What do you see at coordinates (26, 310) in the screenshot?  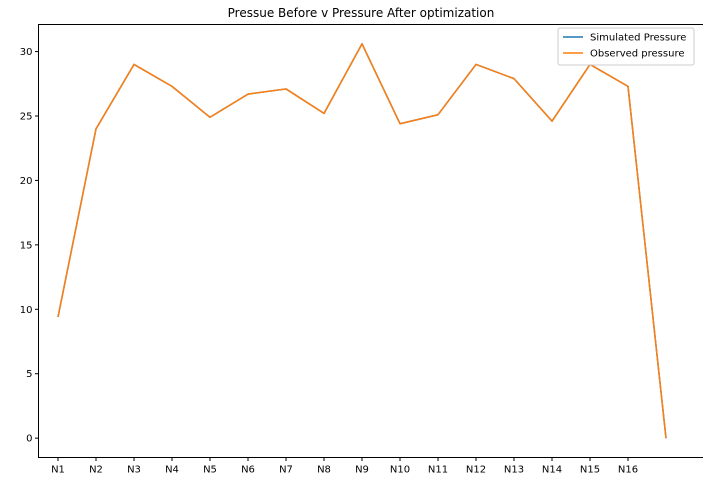 I see `y-tick-label: 10` at bounding box center [26, 310].